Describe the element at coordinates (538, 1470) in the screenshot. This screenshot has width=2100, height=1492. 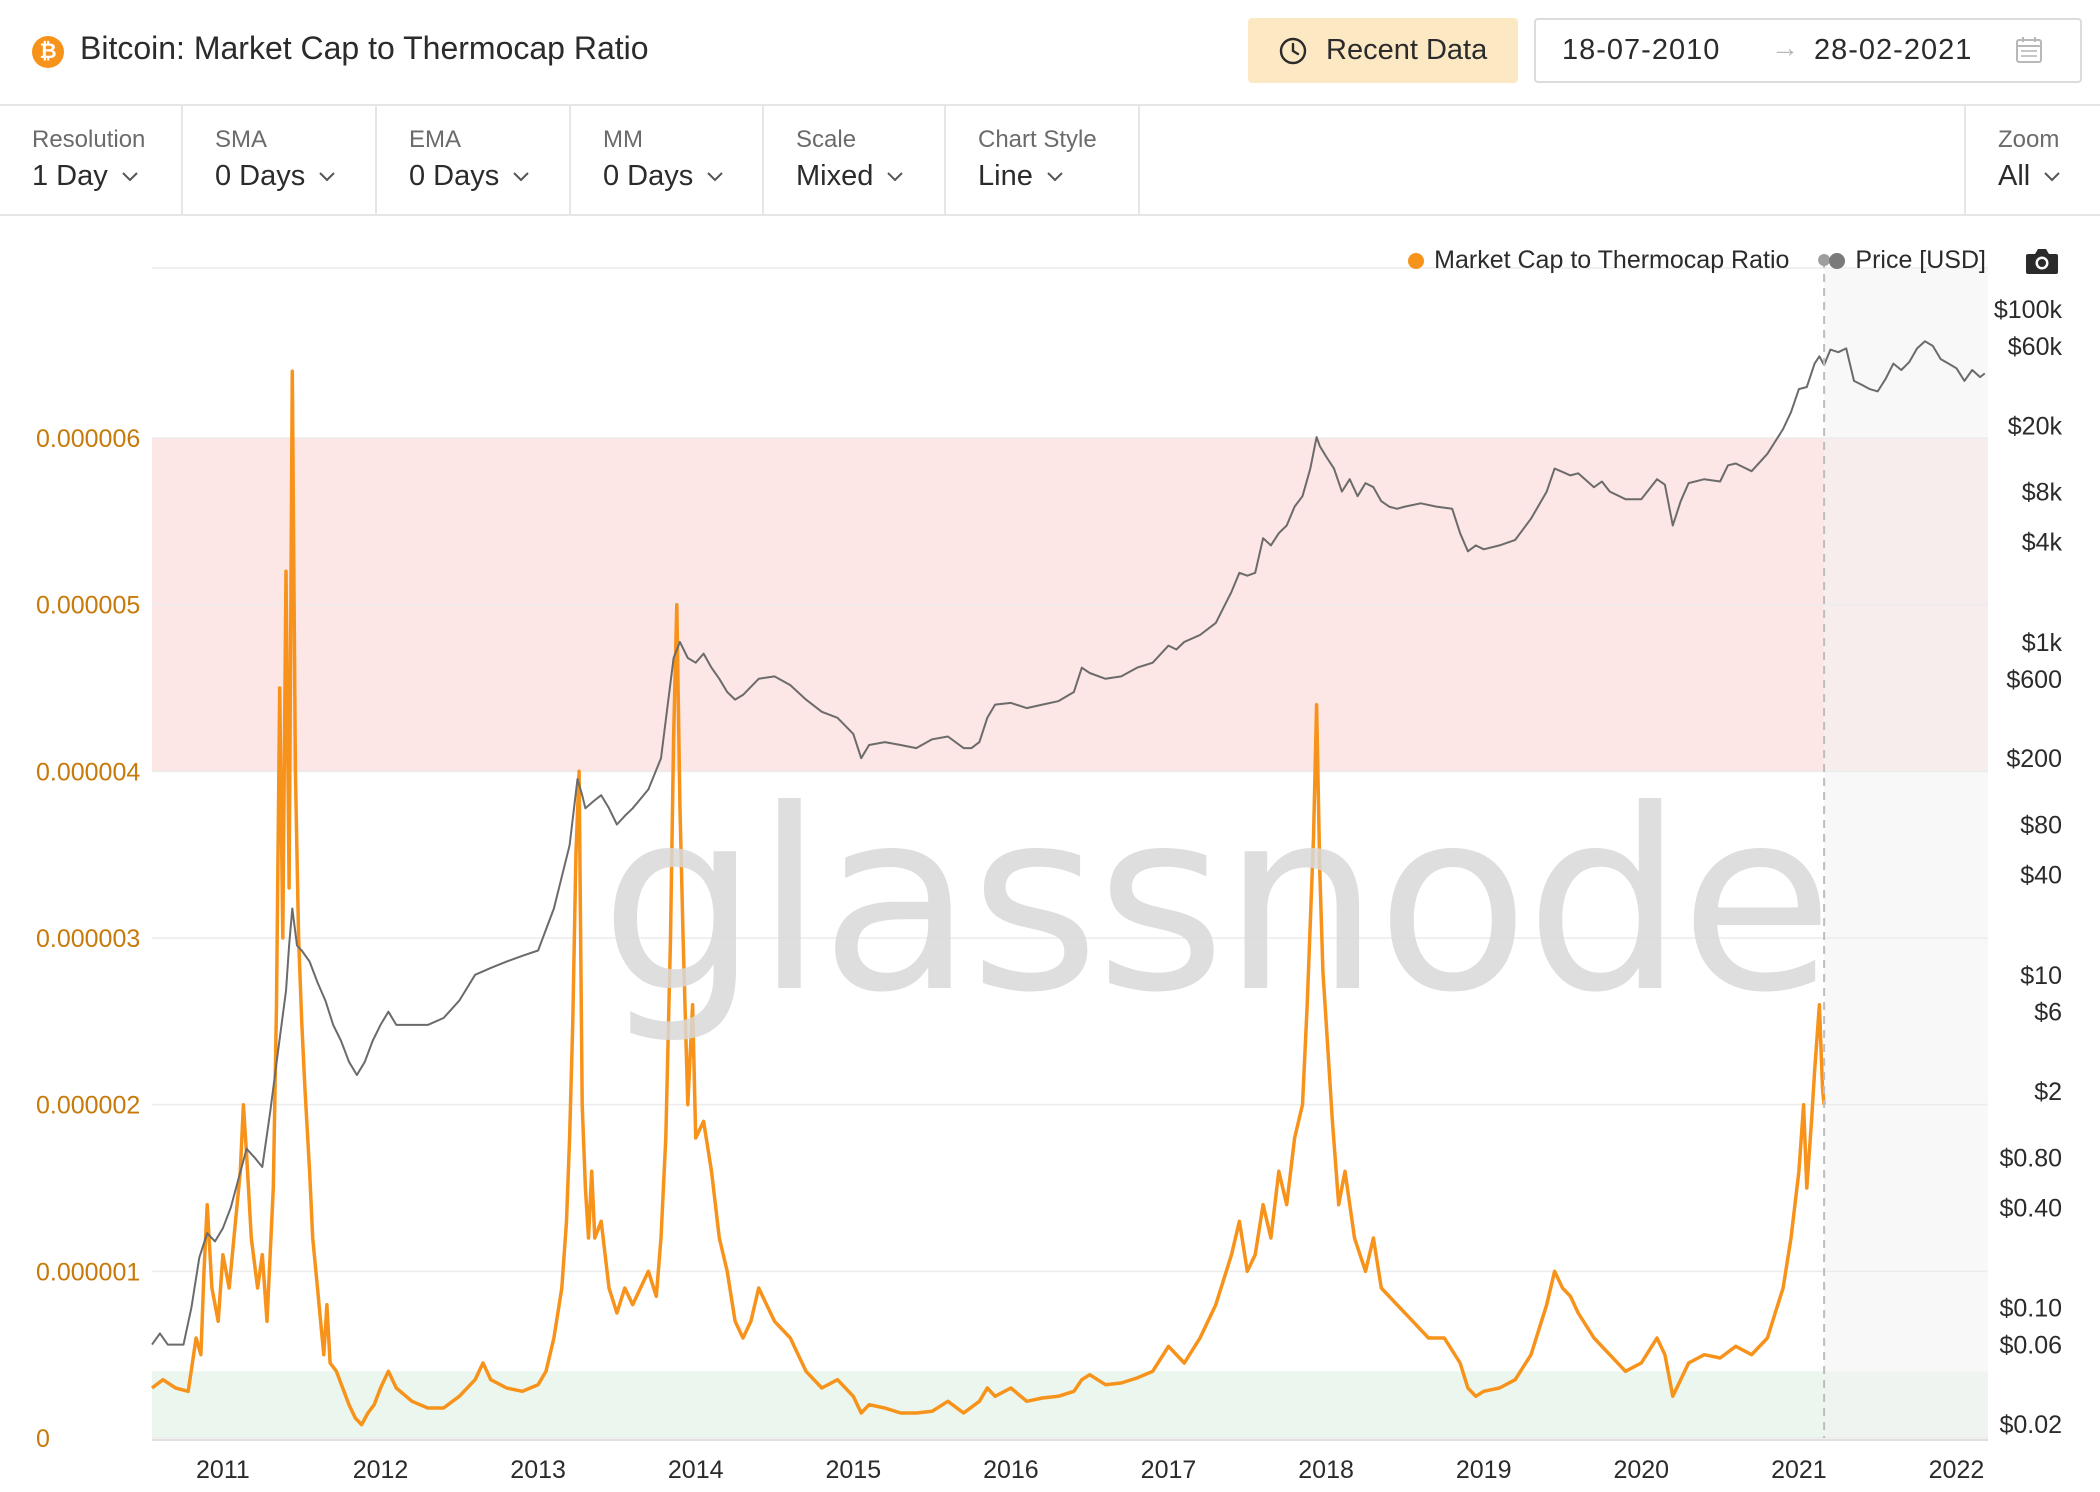
I see `x-axis-tick-label: 2013` at that location.